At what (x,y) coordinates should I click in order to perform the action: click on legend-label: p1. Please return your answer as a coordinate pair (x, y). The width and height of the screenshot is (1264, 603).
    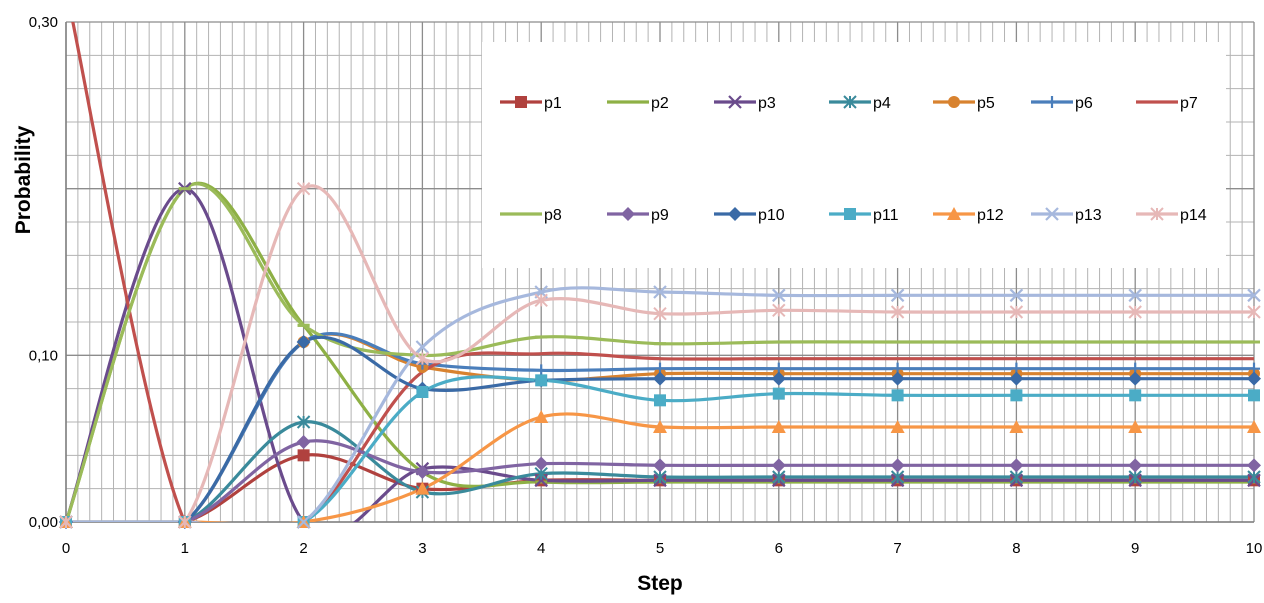
    Looking at the image, I should click on (553, 103).